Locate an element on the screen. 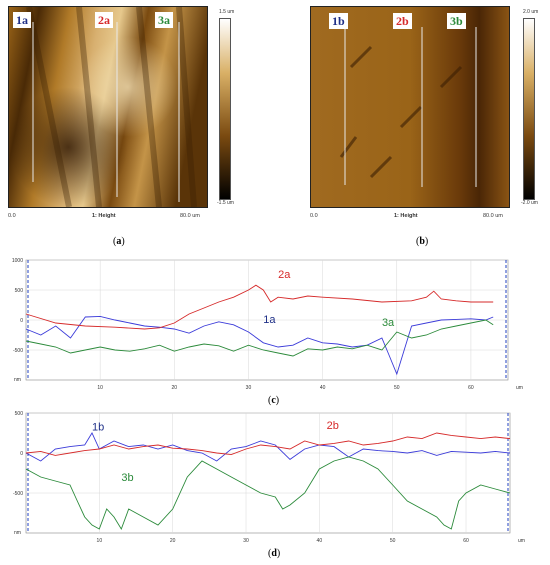 The height and width of the screenshot is (565, 550). x-end-a: 80.0 um is located at coordinates (190, 216).